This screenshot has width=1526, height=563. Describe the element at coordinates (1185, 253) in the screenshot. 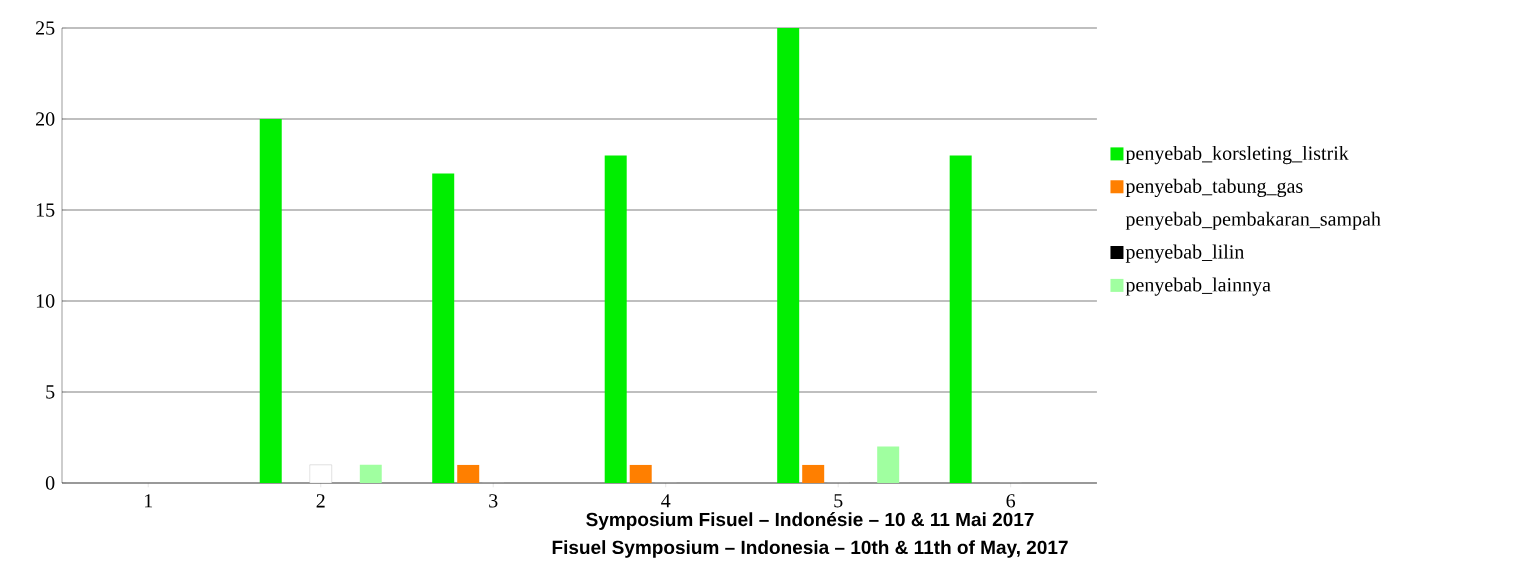

I see `legend-label: penyebab_lilin` at that location.